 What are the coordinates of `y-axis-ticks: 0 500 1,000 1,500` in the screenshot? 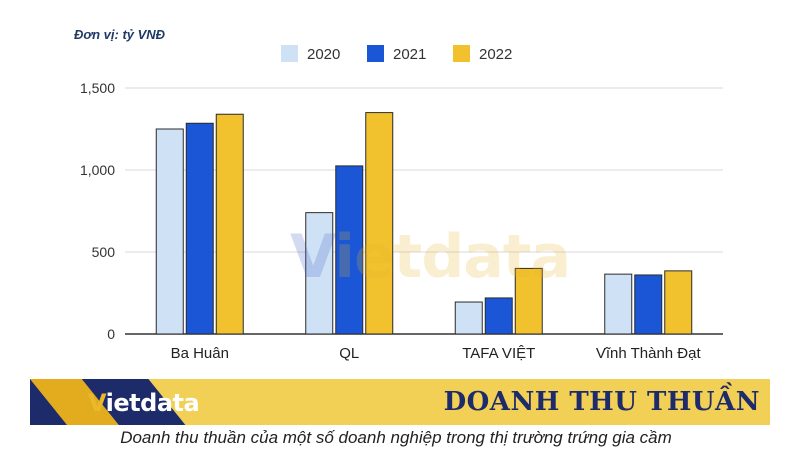 It's located at (97, 211).